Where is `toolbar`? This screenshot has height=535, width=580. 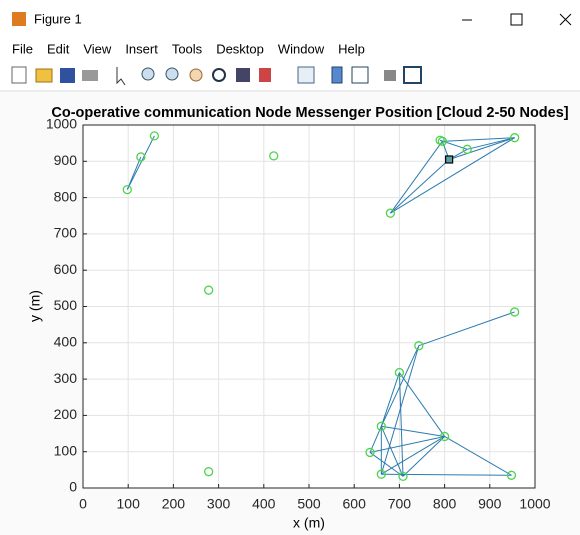
toolbar is located at coordinates (216, 76).